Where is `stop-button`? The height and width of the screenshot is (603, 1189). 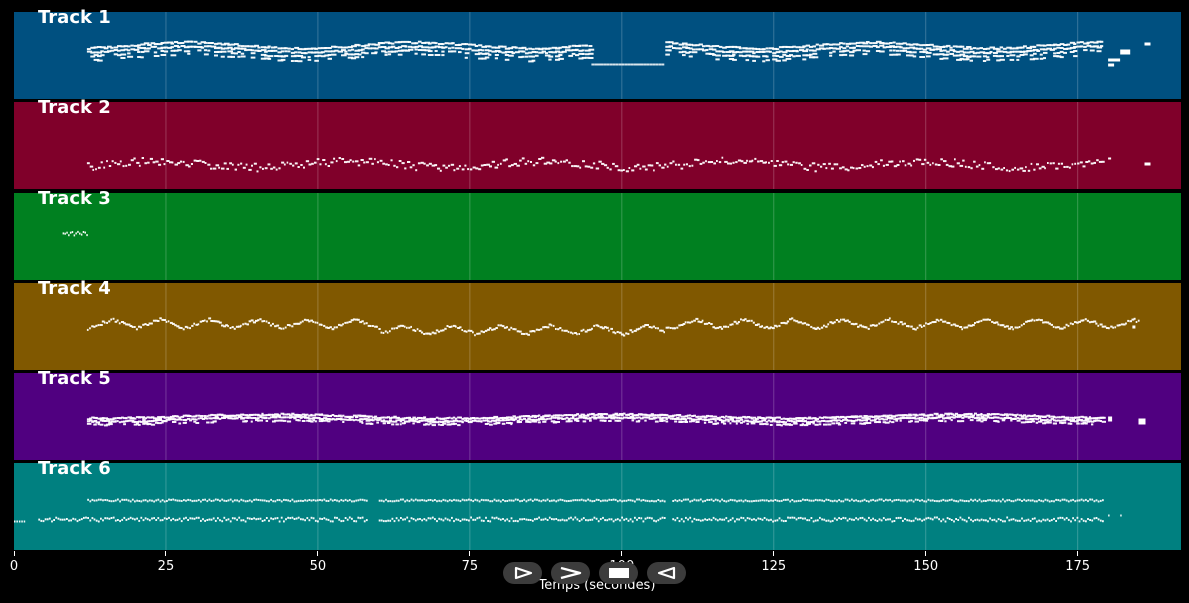
stop-button is located at coordinates (618, 573).